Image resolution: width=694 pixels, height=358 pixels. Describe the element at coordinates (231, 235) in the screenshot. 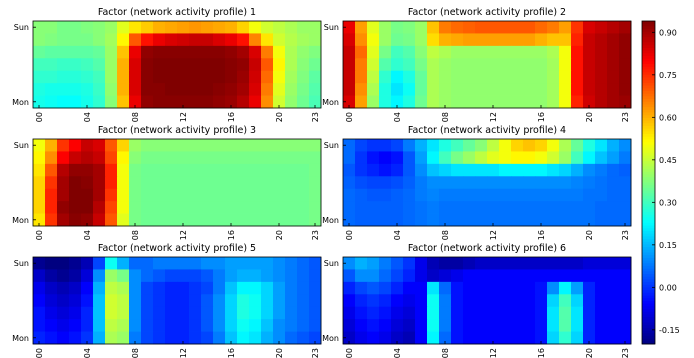

I see `x-tick-label: 16` at that location.